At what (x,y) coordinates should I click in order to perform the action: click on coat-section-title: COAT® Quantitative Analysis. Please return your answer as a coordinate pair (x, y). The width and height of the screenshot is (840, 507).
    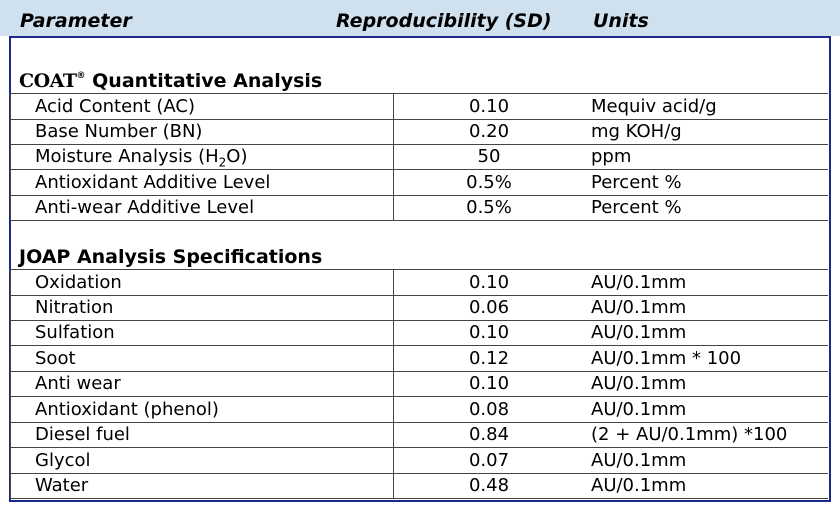
    Looking at the image, I should click on (170, 81).